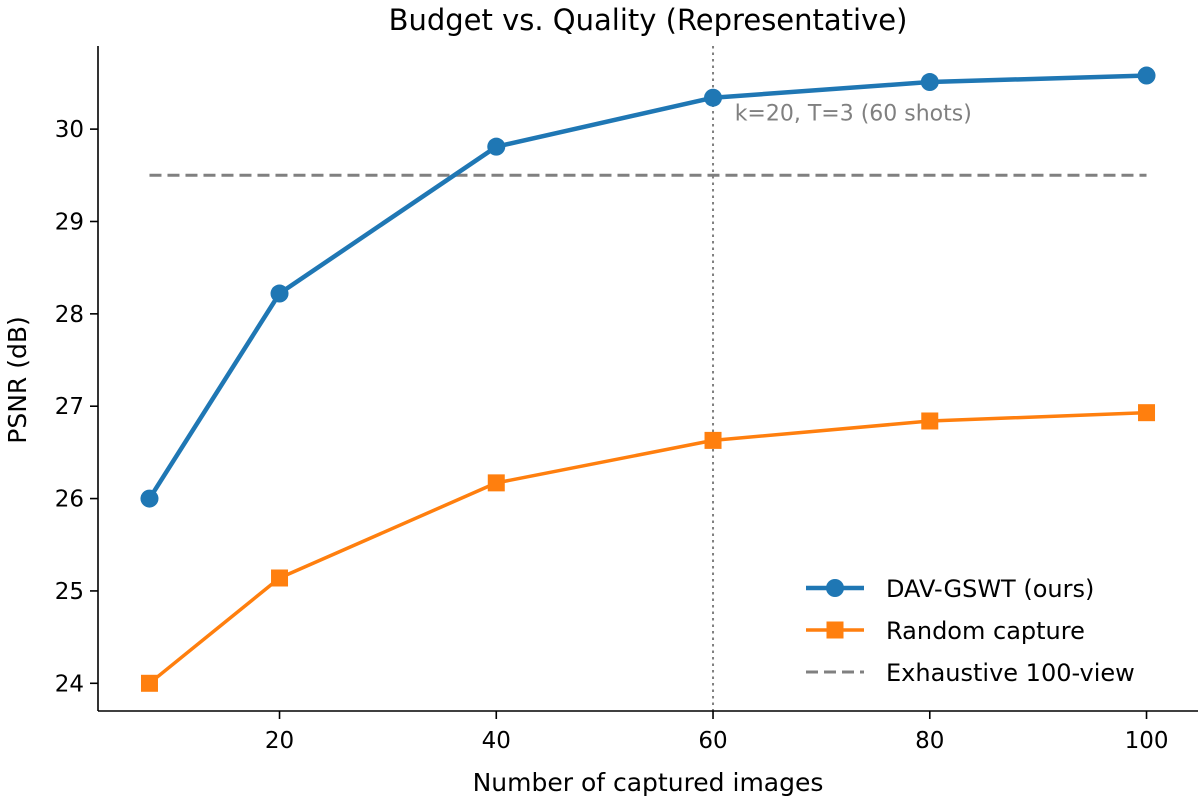 The width and height of the screenshot is (1202, 802). What do you see at coordinates (985, 631) in the screenshot?
I see `legend-label-2: Random capture` at bounding box center [985, 631].